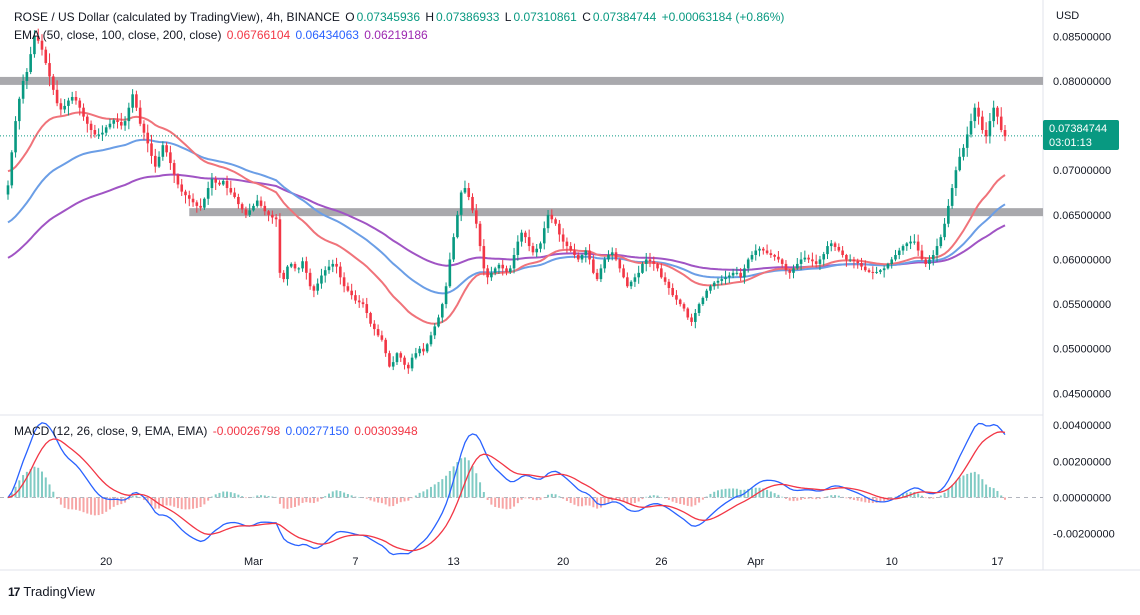 The width and height of the screenshot is (1140, 615). I want to click on bar-countdown-text: 03:01:13, so click(1070, 143).